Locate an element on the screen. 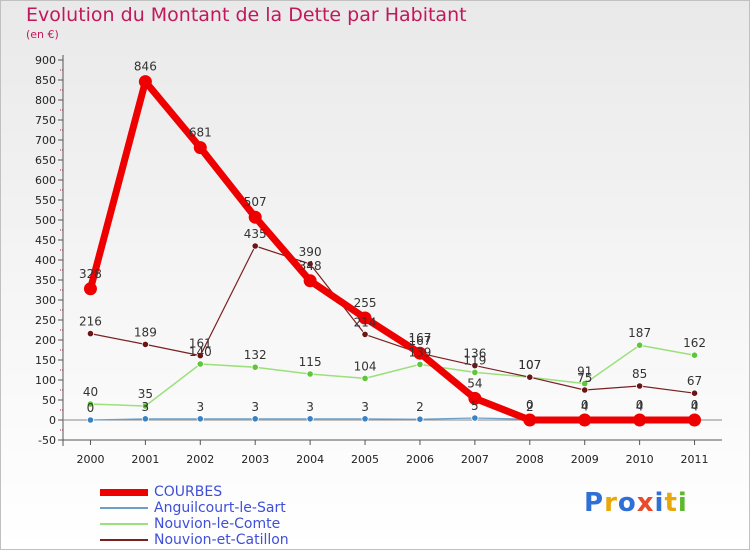  data-label-courbes: 54 is located at coordinates (474, 383).